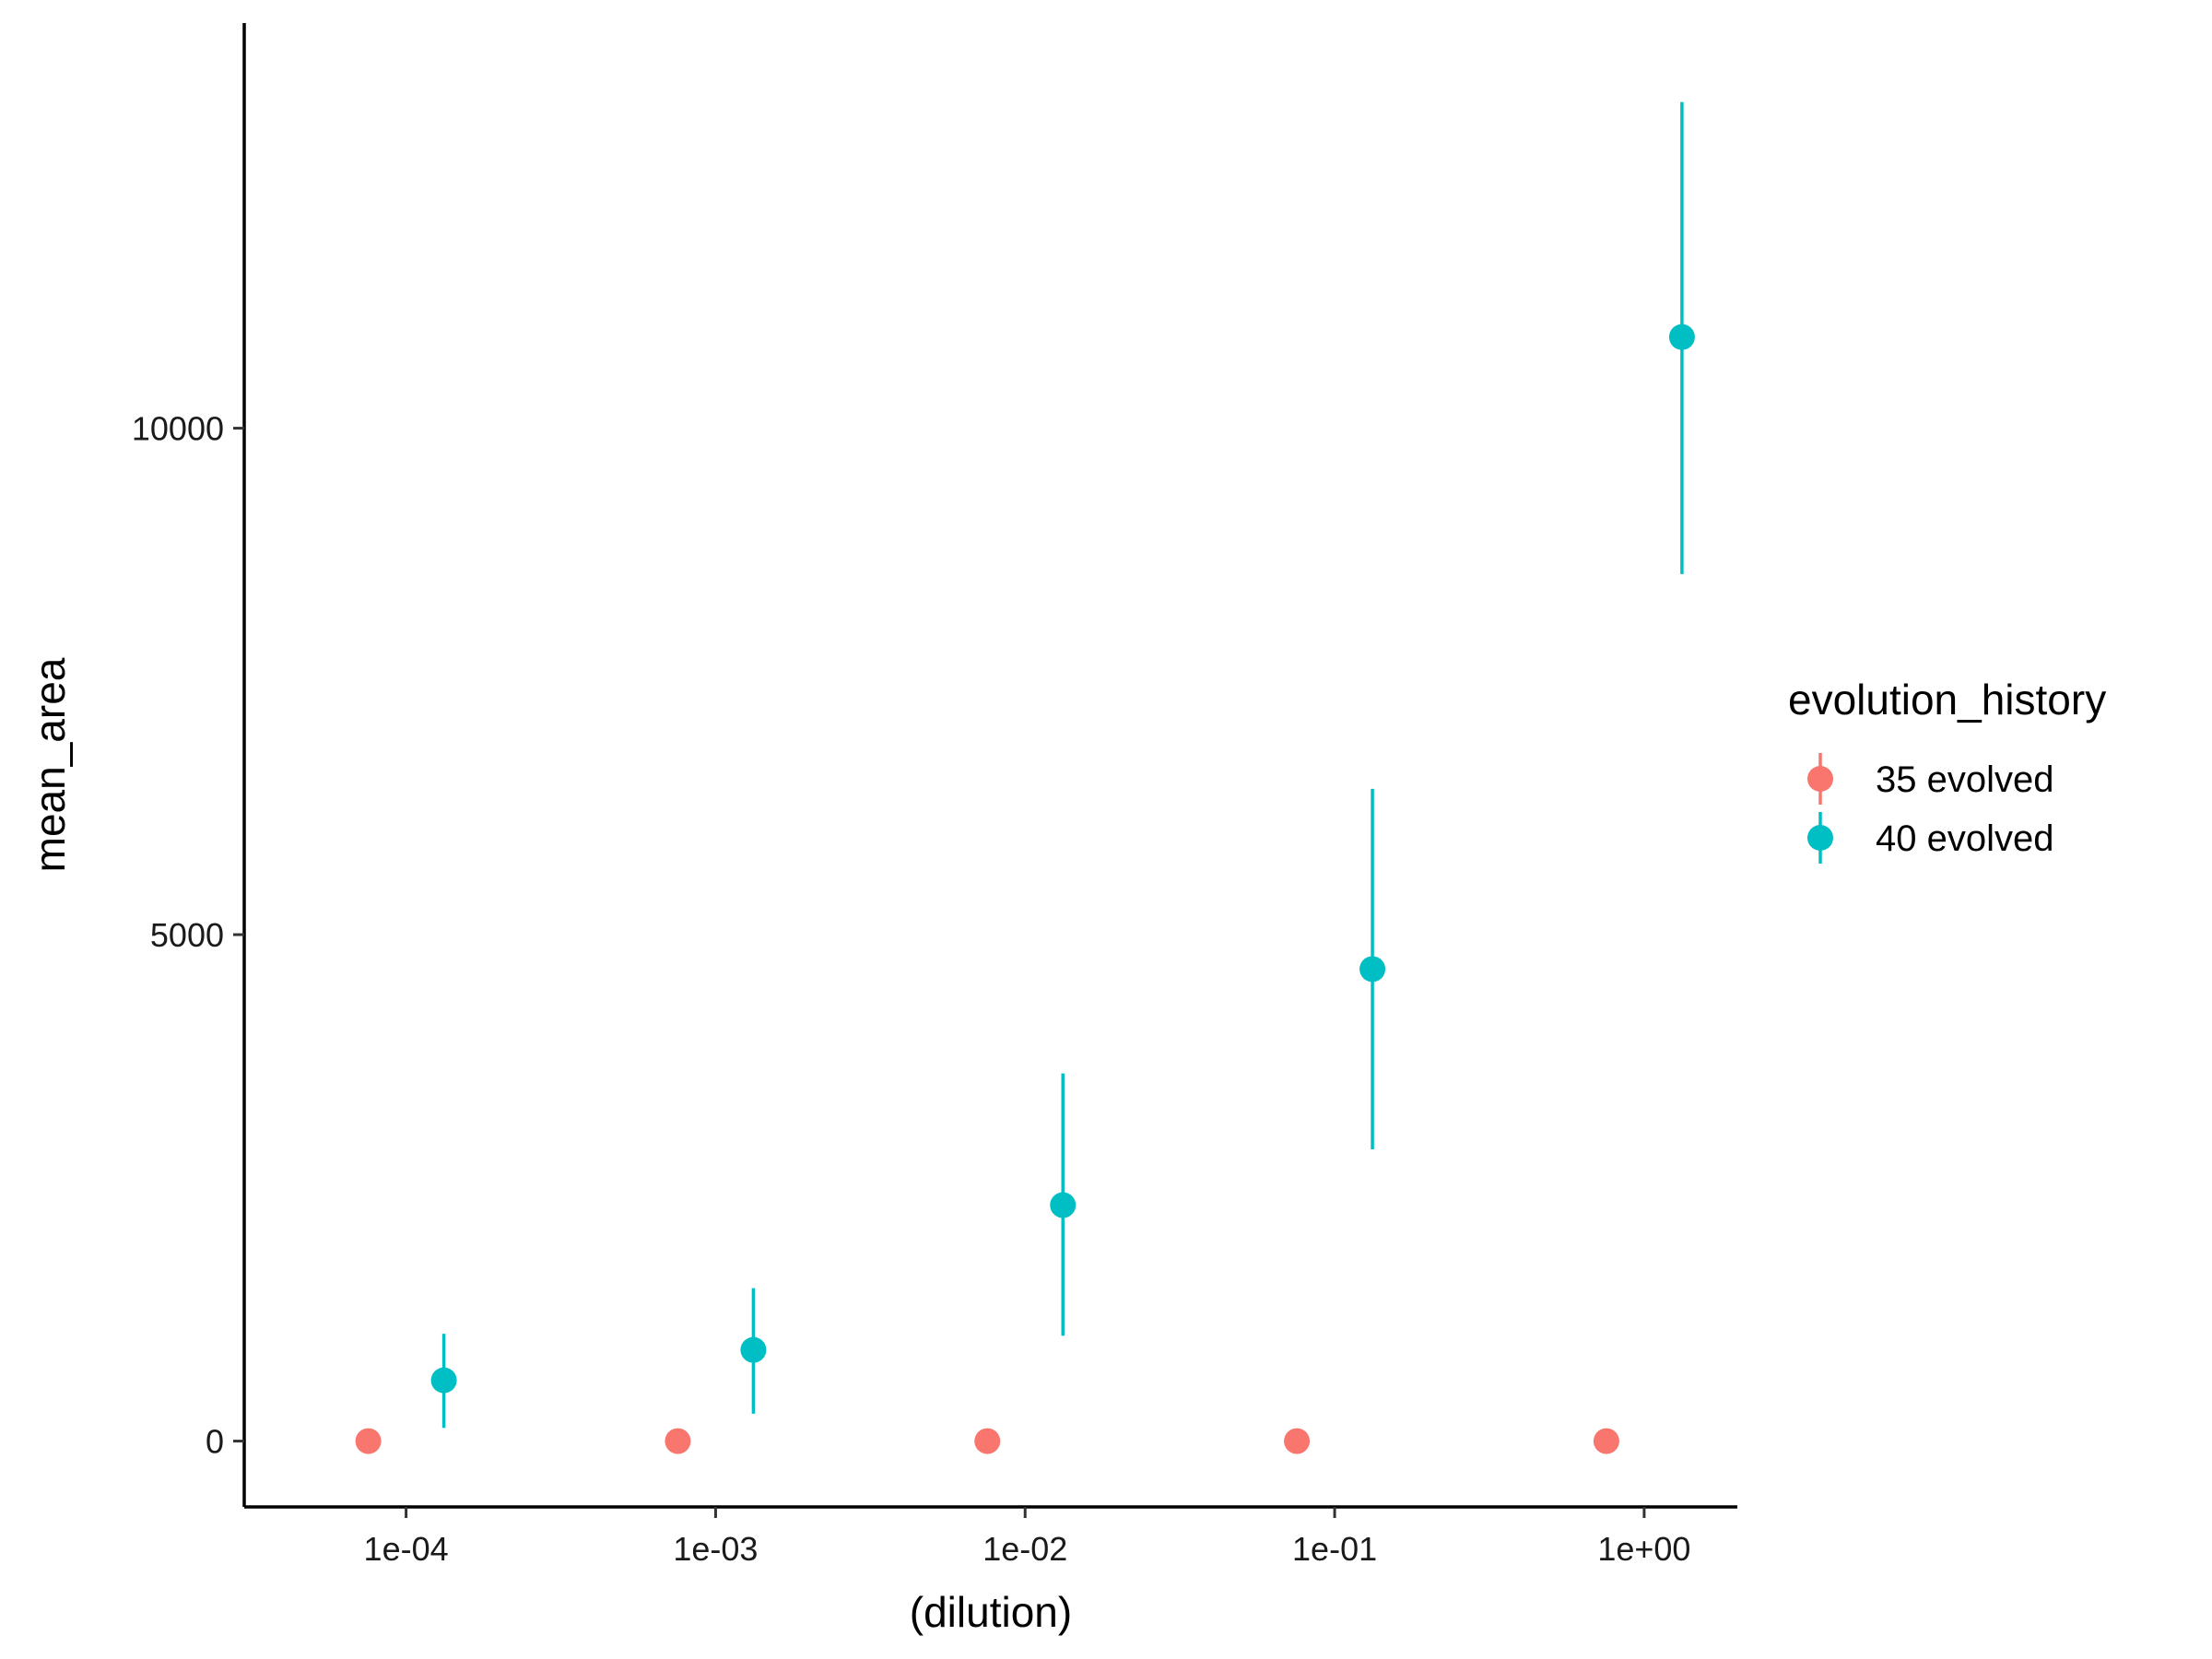 This screenshot has width=2212, height=1659. Describe the element at coordinates (406, 1549) in the screenshot. I see `x-tick-label: 1e-04` at that location.